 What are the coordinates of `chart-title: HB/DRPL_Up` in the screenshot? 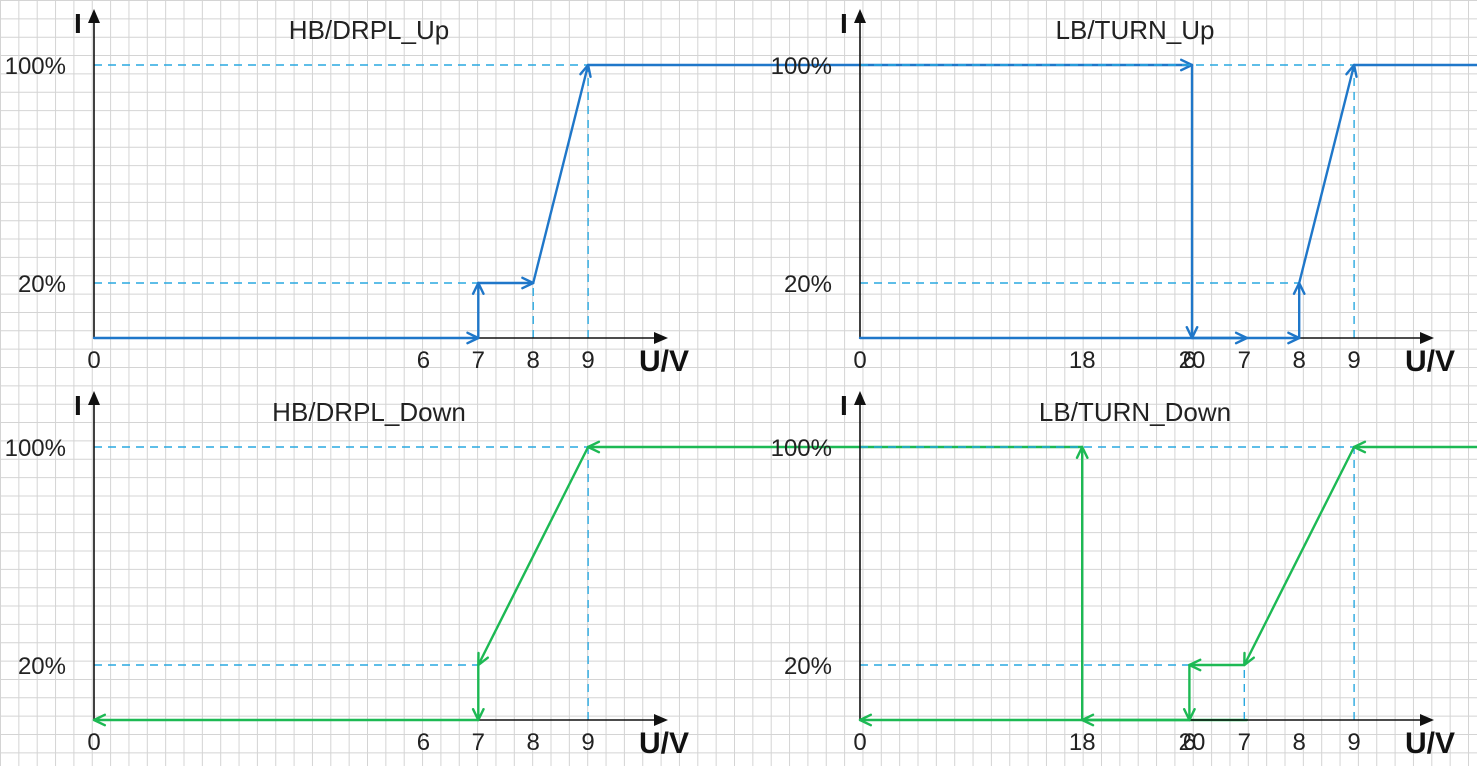 It's located at (369, 30).